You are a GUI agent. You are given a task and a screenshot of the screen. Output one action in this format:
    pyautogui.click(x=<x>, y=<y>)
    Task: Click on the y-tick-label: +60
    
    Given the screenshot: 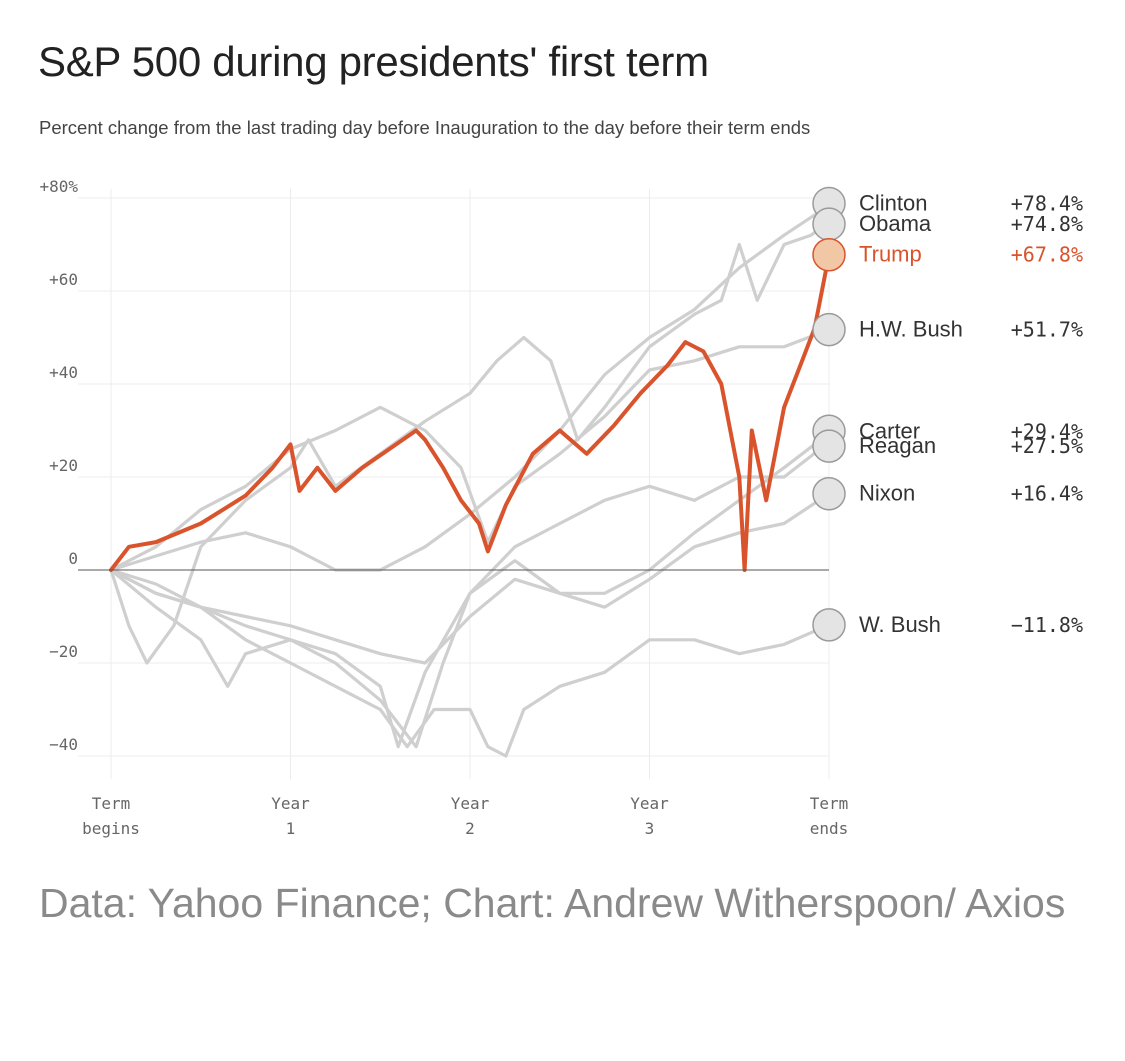 What is the action you would take?
    pyautogui.click(x=63, y=279)
    